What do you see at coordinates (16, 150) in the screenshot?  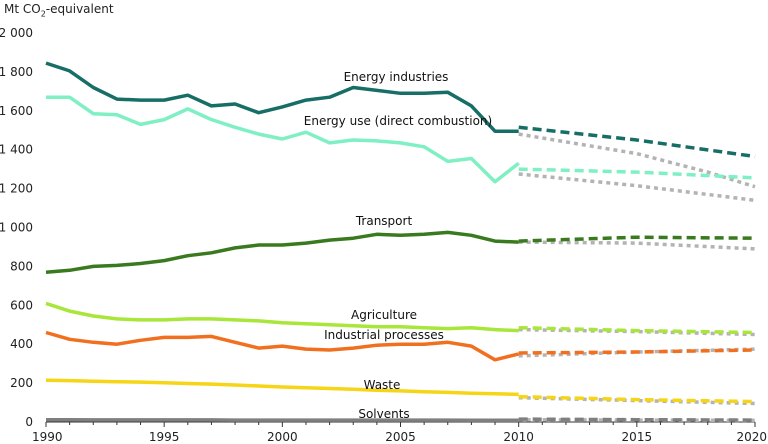 I see `y-tick-label: 1 400` at bounding box center [16, 150].